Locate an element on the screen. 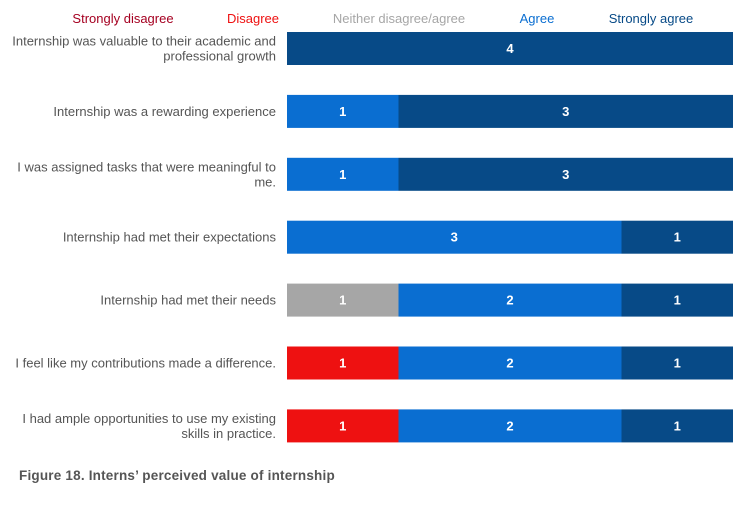 The width and height of the screenshot is (755, 510). category-label: me. is located at coordinates (265, 181).